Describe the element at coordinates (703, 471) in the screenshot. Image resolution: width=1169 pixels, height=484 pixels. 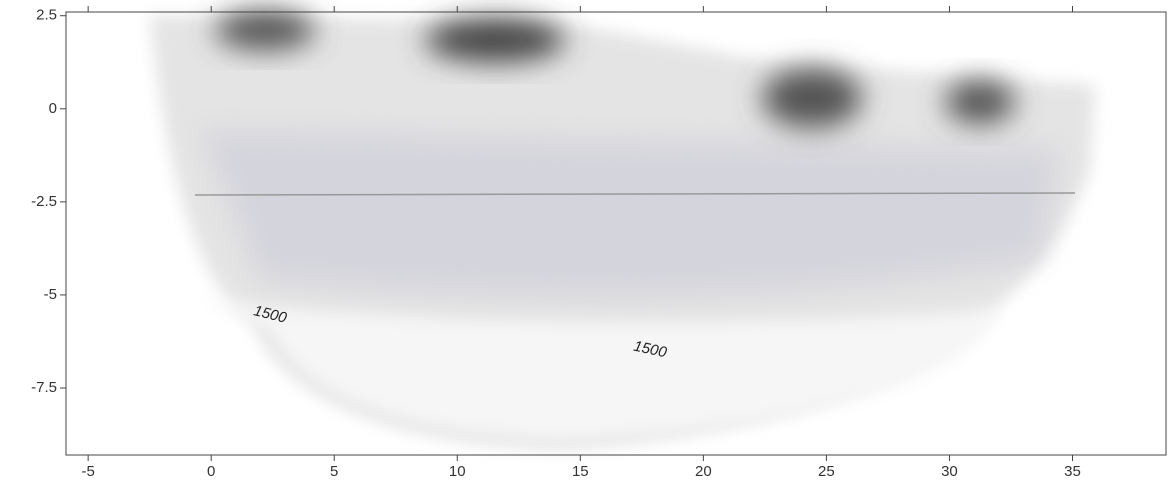
I see `x-tick-label: 20` at that location.